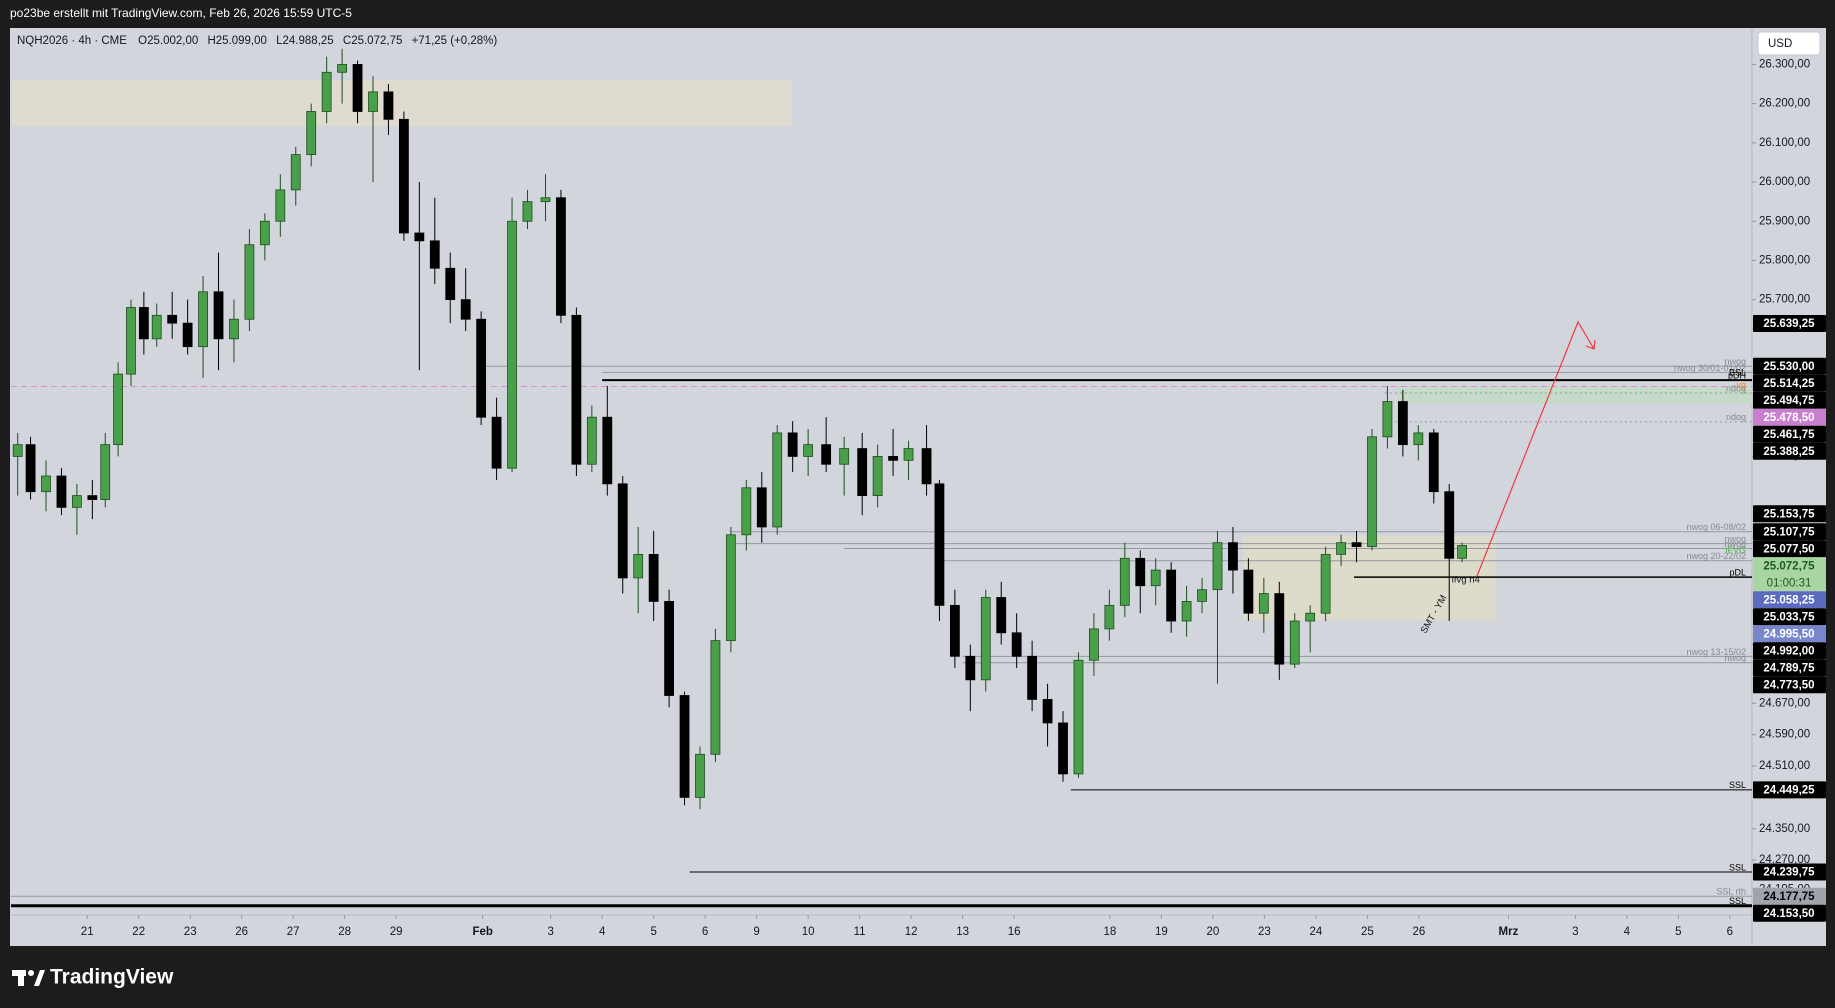  Describe the element at coordinates (808, 932) in the screenshot. I see `x-tick-label: 10` at that location.